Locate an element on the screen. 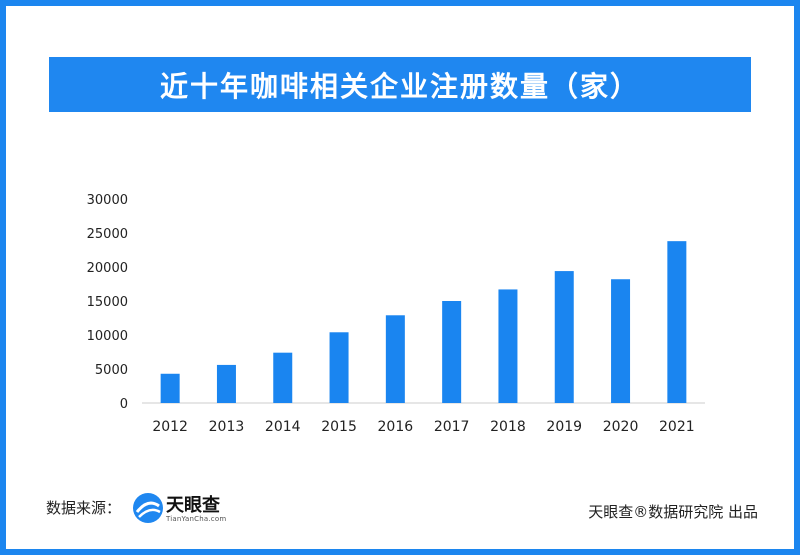 This screenshot has width=800, height=555. bar-2017 is located at coordinates (452, 352).